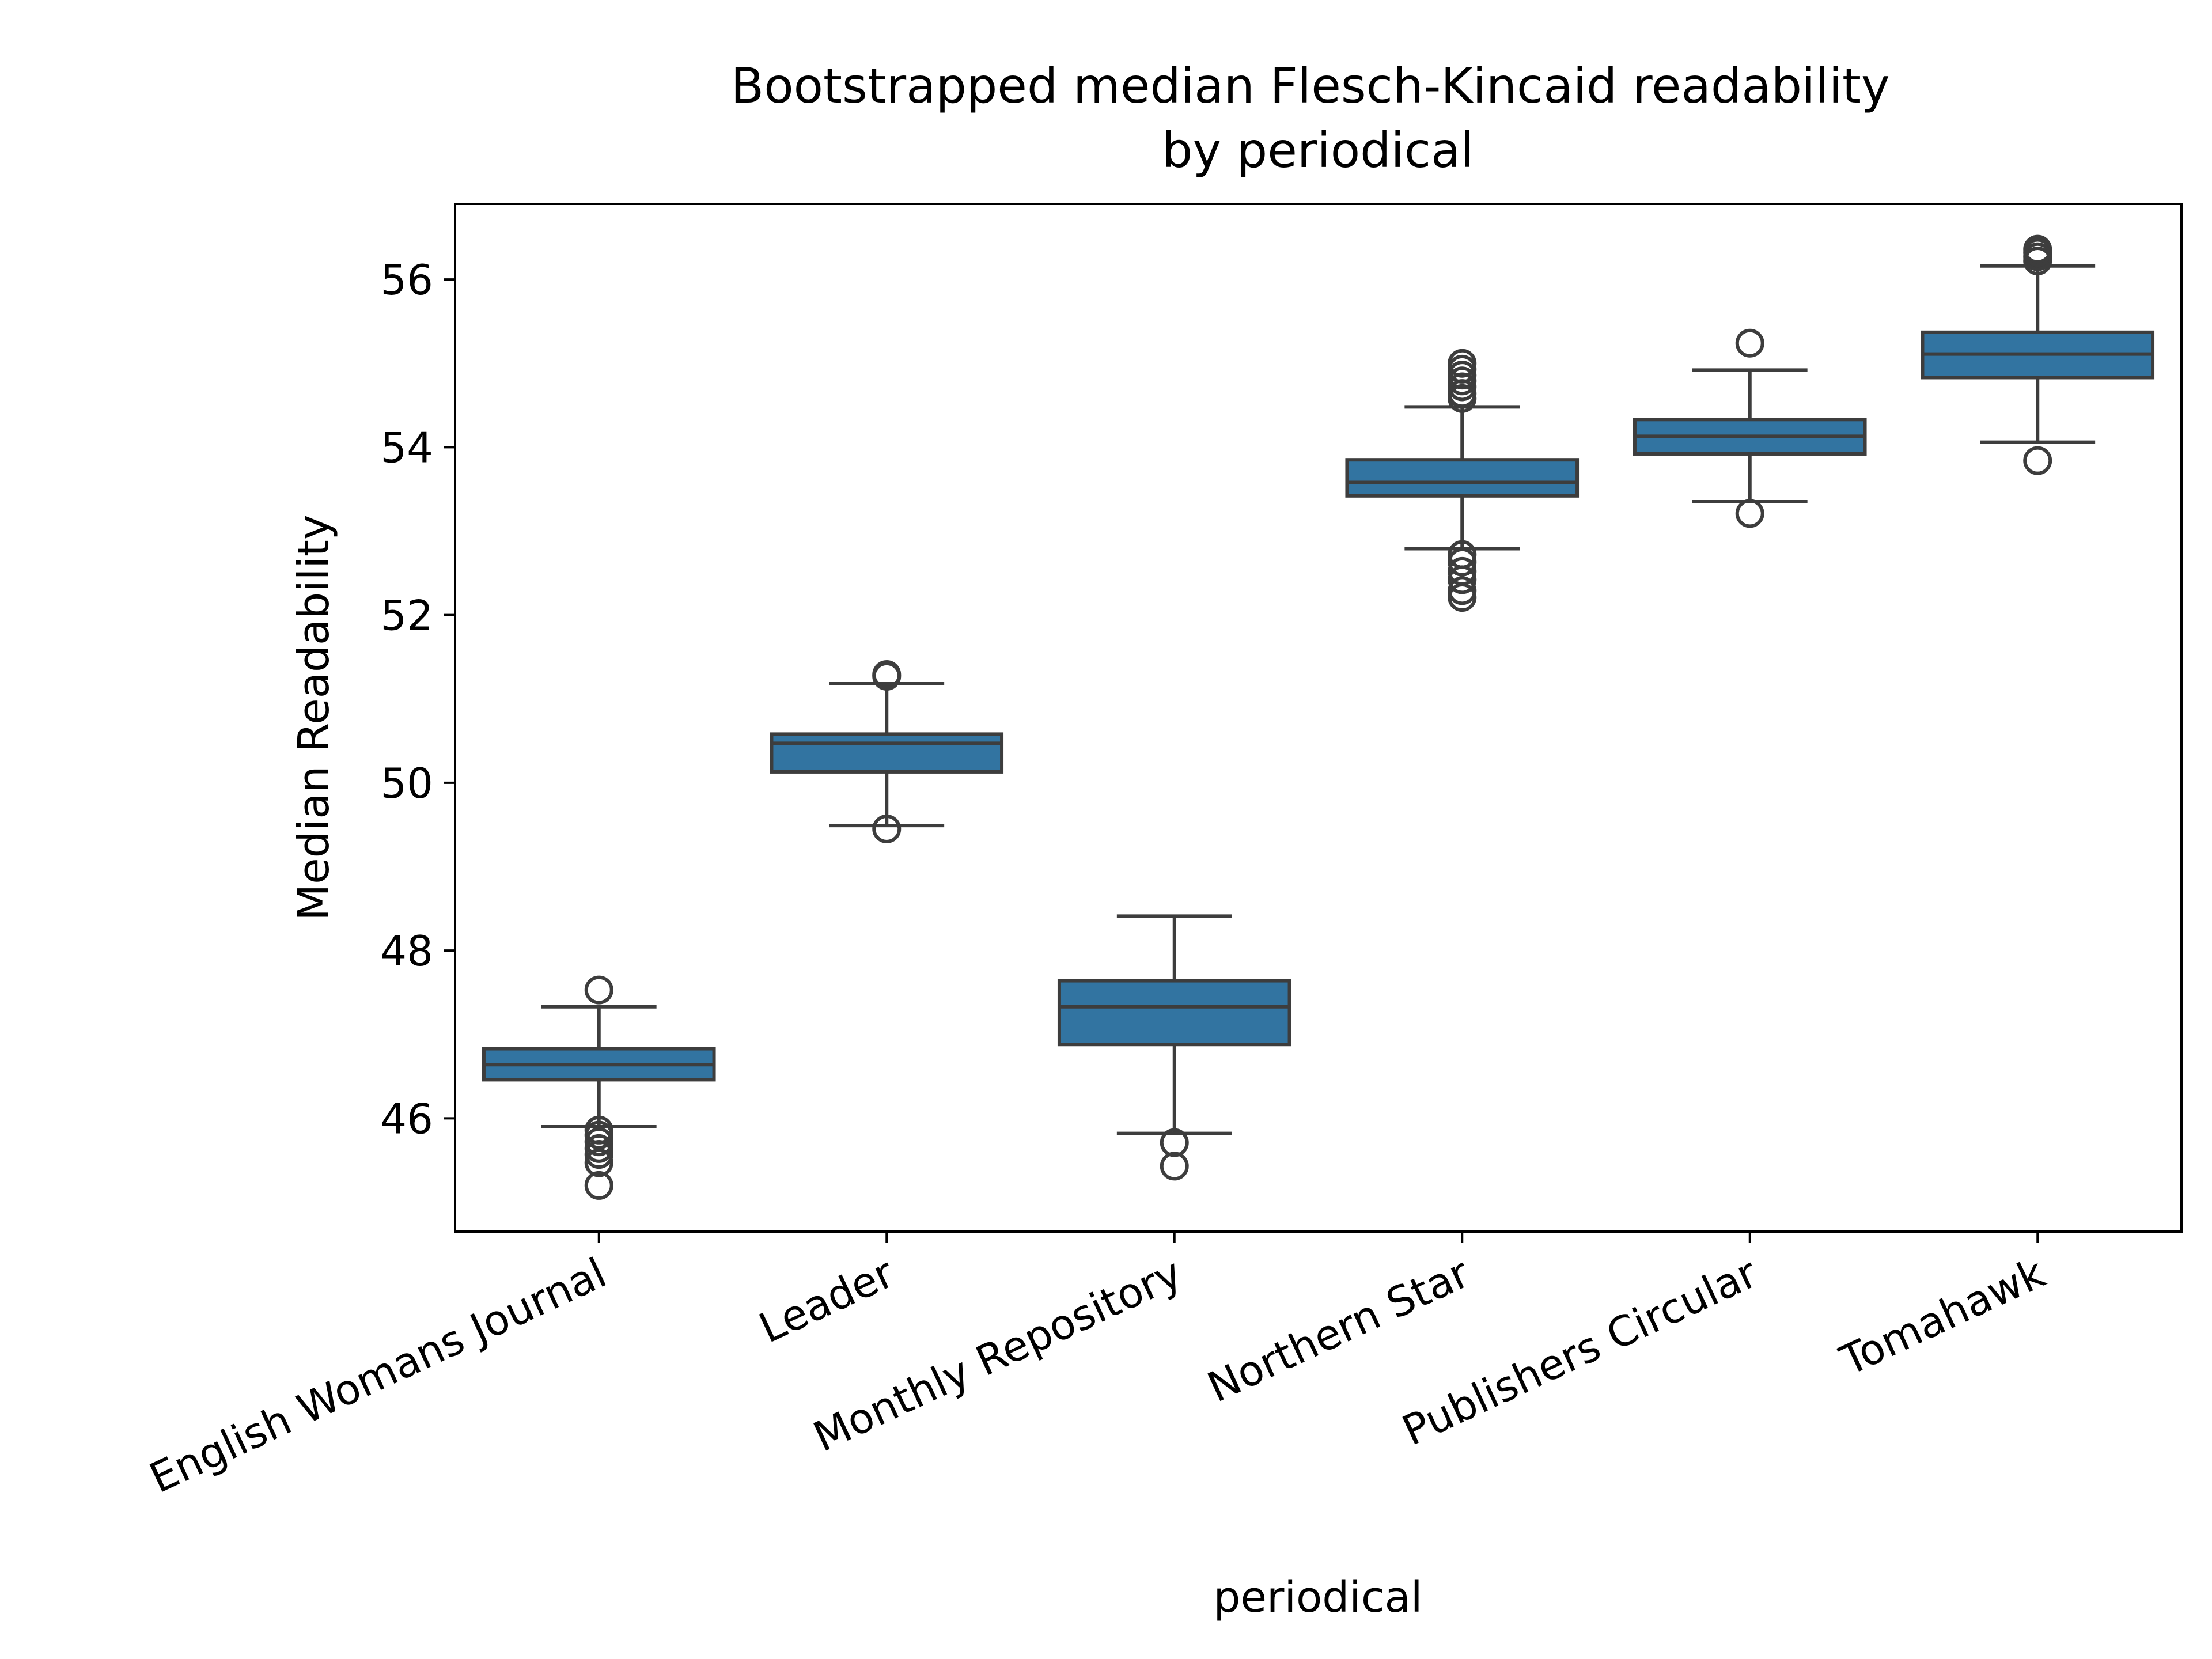  Describe the element at coordinates (406, 616) in the screenshot. I see `y-tick-label: 52` at that location.